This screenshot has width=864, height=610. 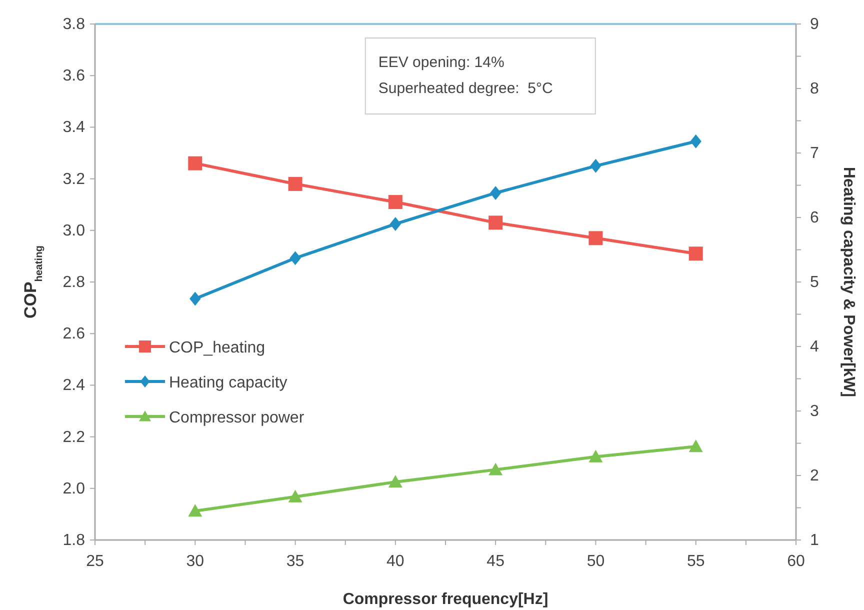 What do you see at coordinates (441, 62) in the screenshot?
I see `annotation: EEV opening: 14%` at bounding box center [441, 62].